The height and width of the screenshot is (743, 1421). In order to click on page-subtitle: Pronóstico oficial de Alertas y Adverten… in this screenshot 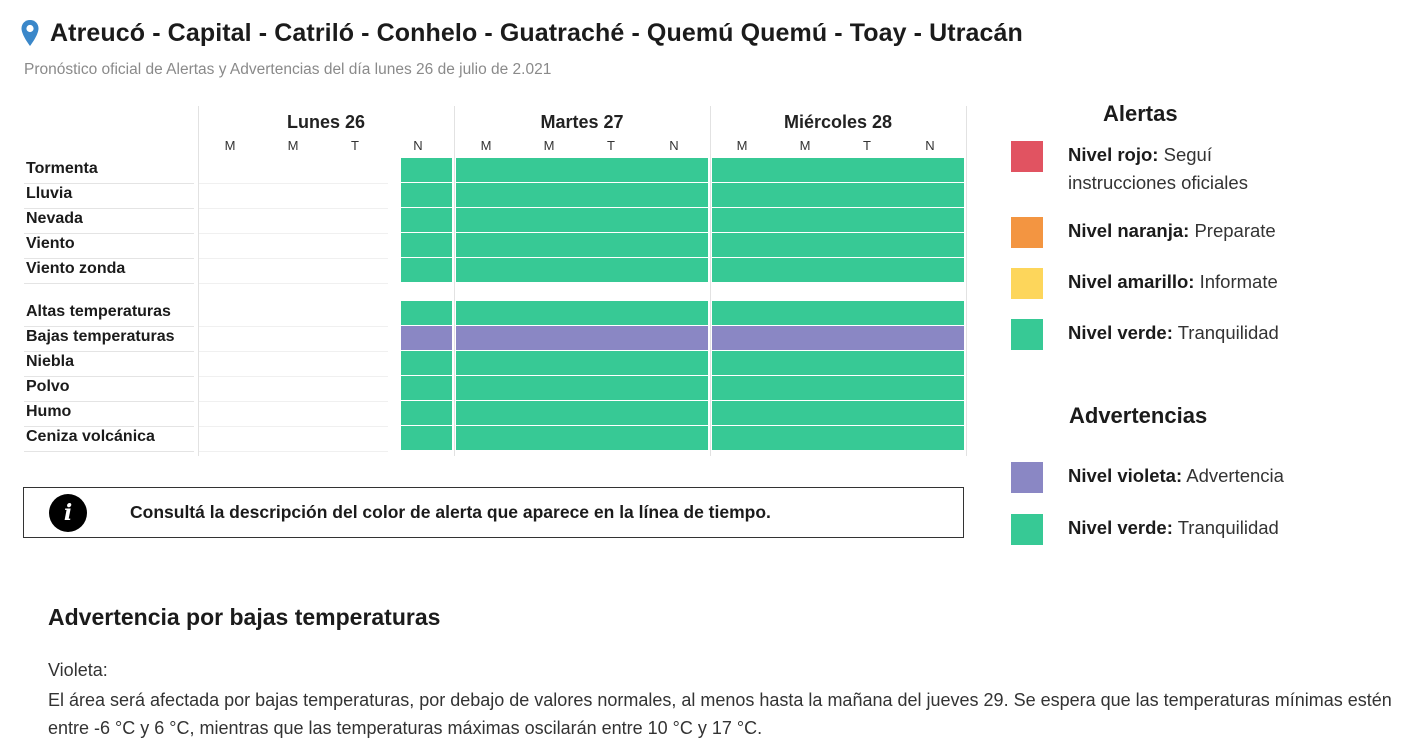, I will do `click(288, 69)`.